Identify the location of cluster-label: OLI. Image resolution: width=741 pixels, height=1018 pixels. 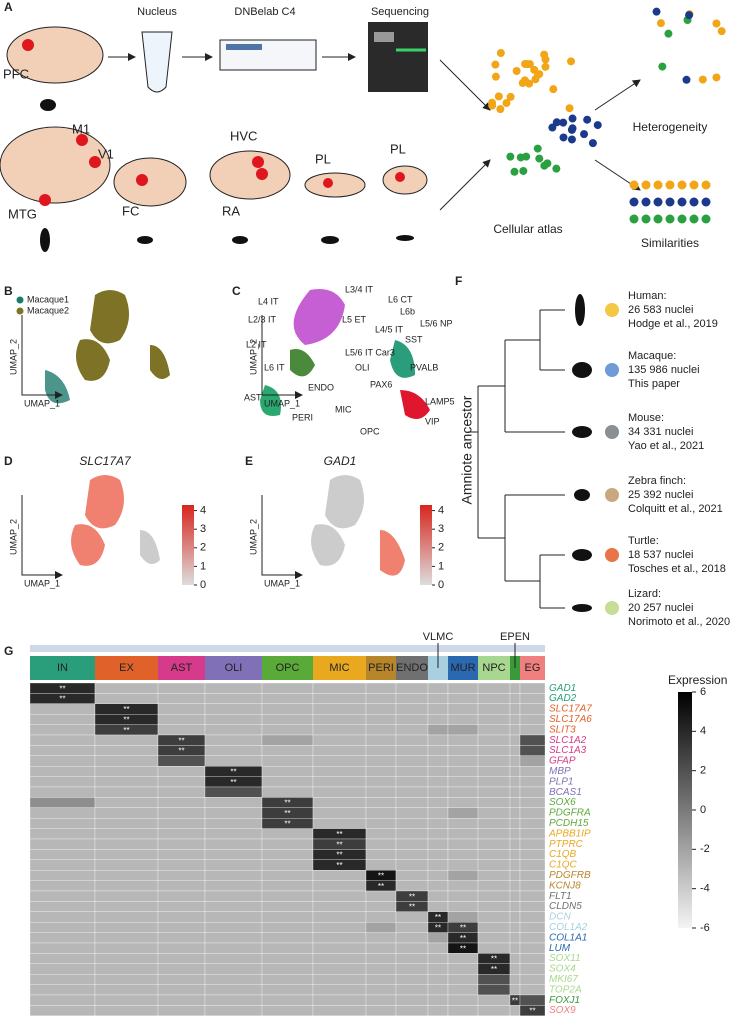
(362, 367).